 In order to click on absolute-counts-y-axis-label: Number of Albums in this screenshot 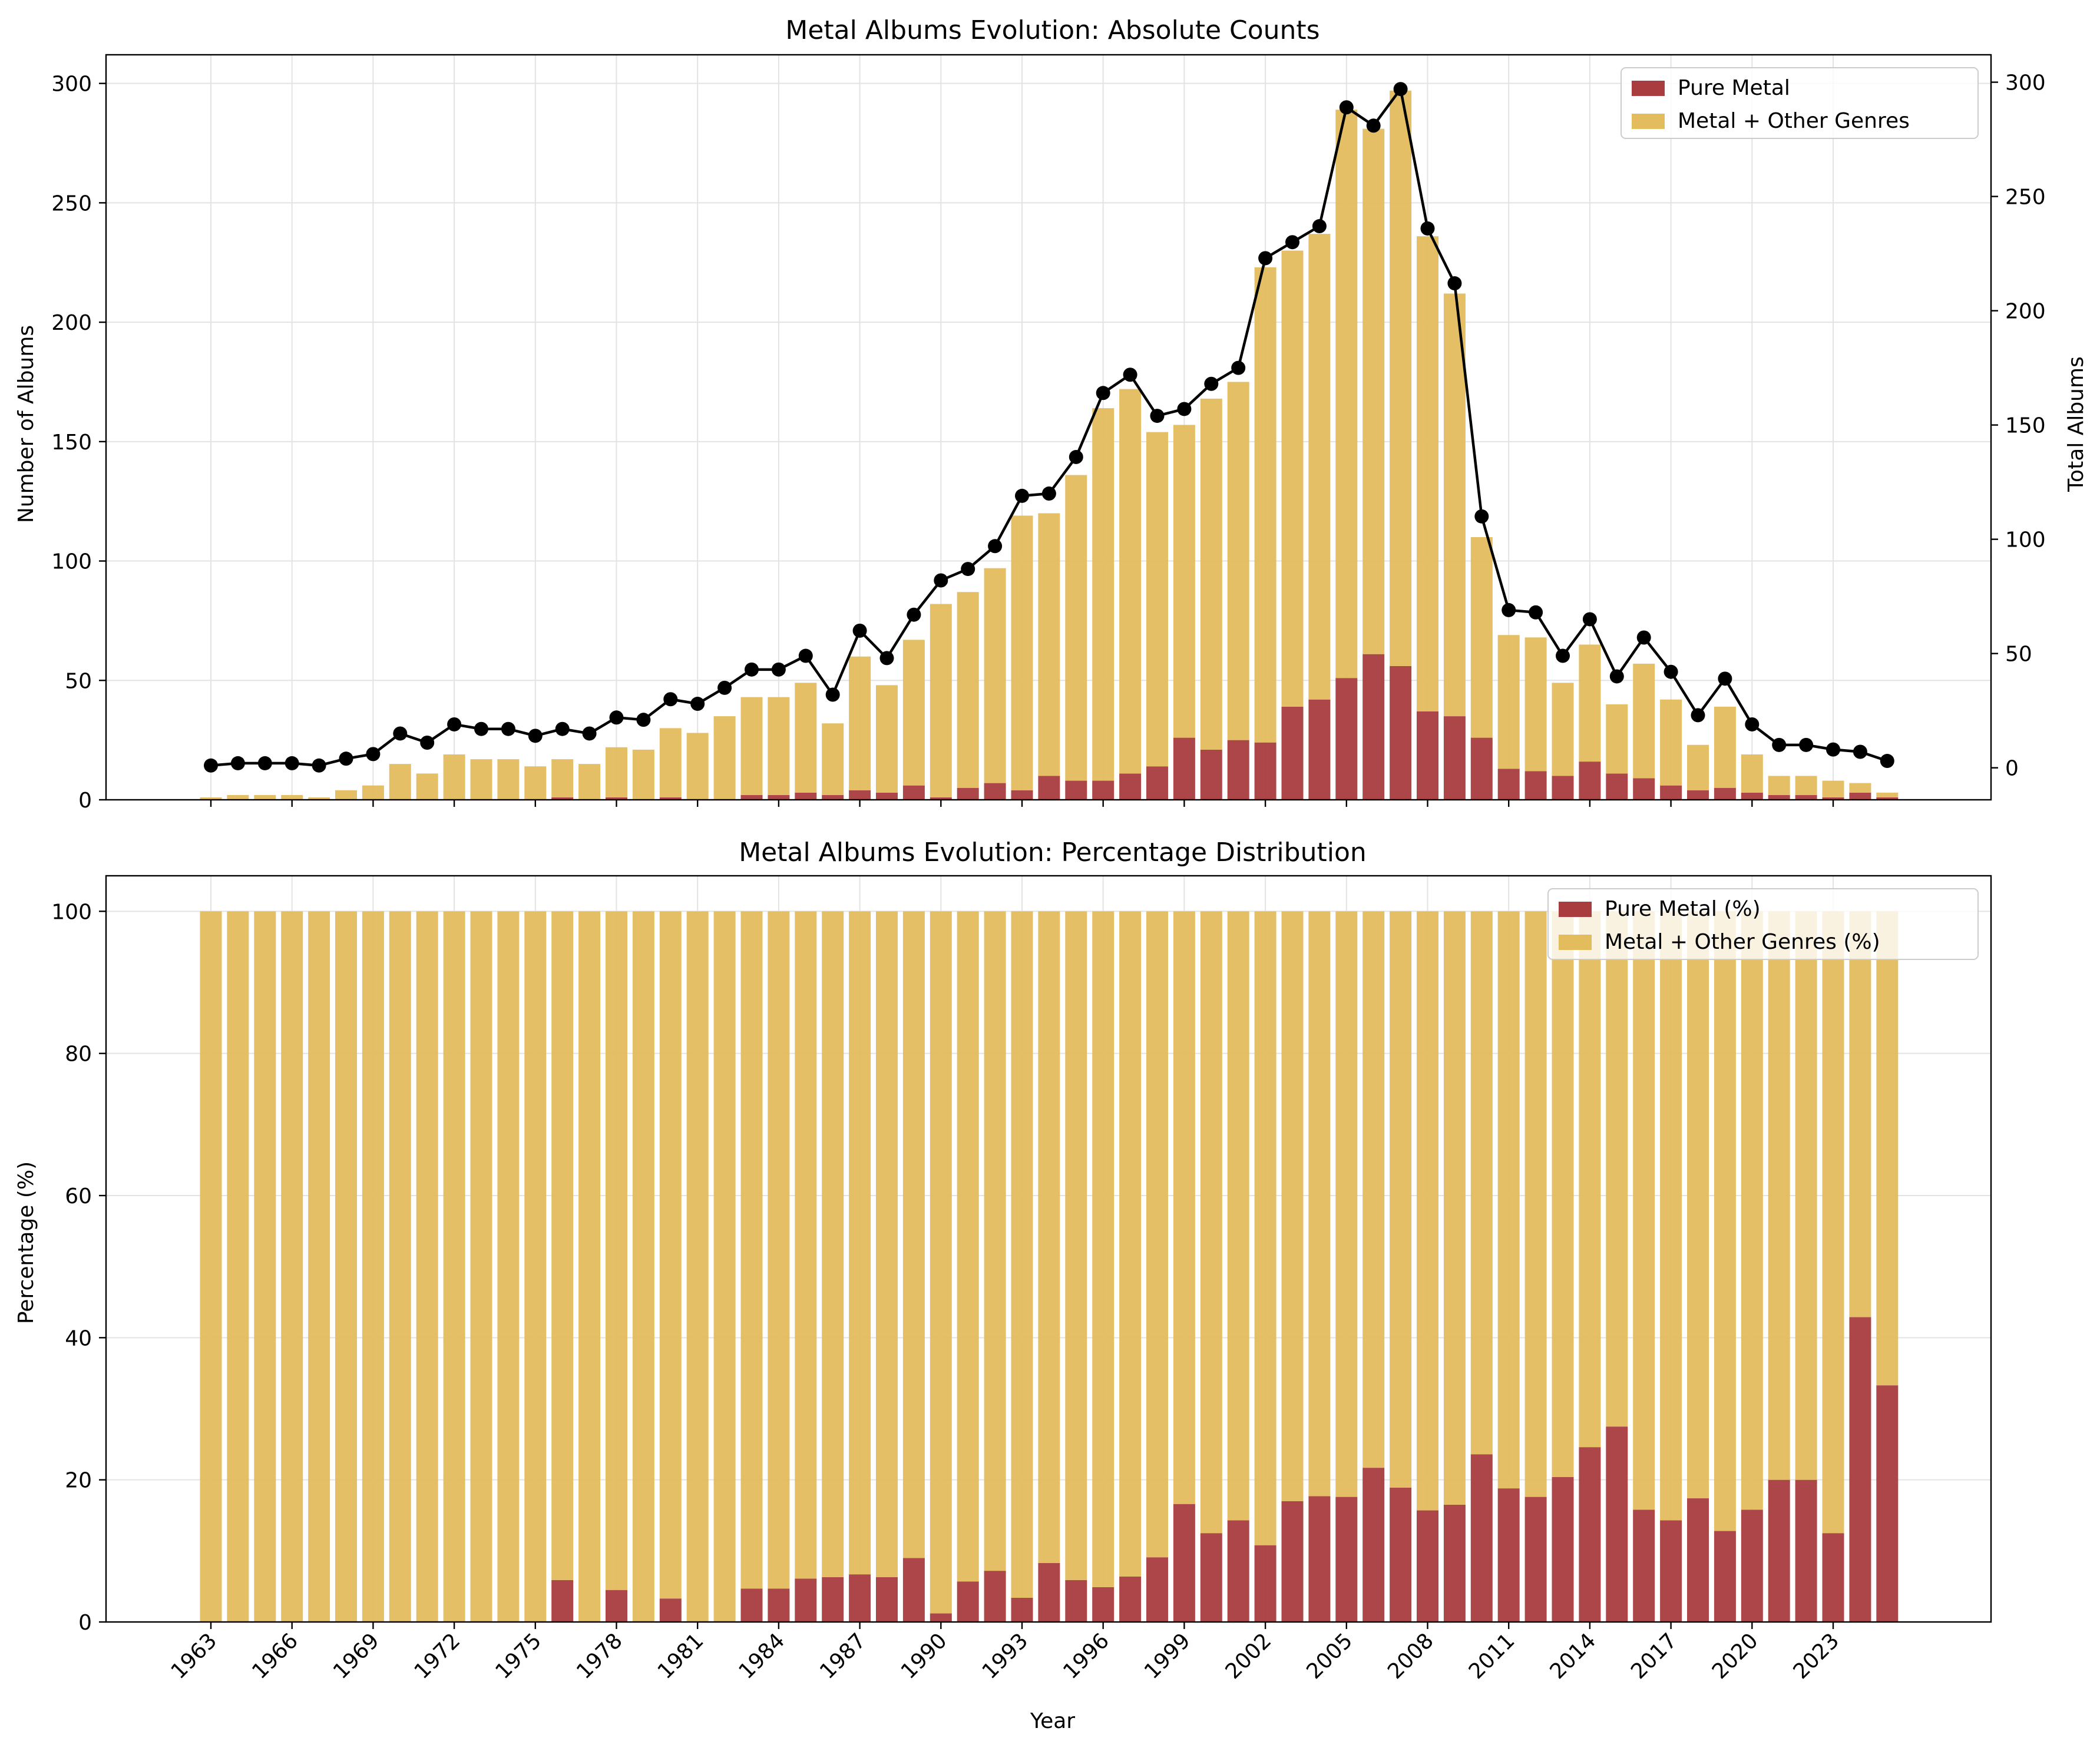, I will do `click(26, 424)`.